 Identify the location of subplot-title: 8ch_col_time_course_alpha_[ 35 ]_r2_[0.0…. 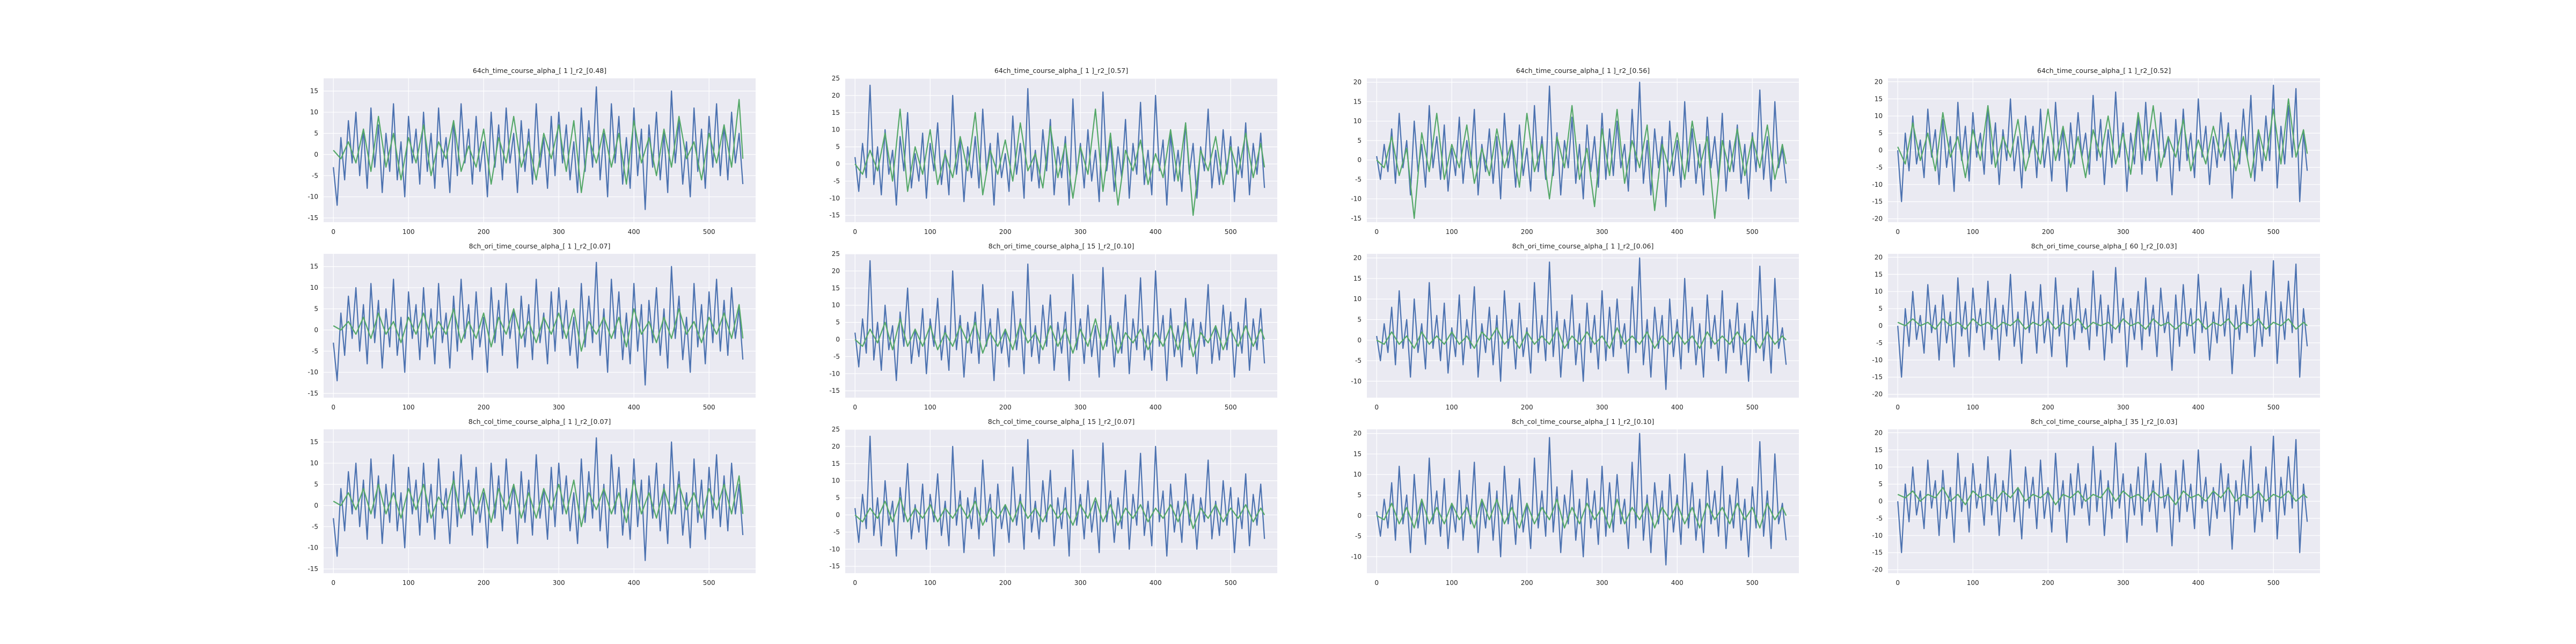
(2104, 422).